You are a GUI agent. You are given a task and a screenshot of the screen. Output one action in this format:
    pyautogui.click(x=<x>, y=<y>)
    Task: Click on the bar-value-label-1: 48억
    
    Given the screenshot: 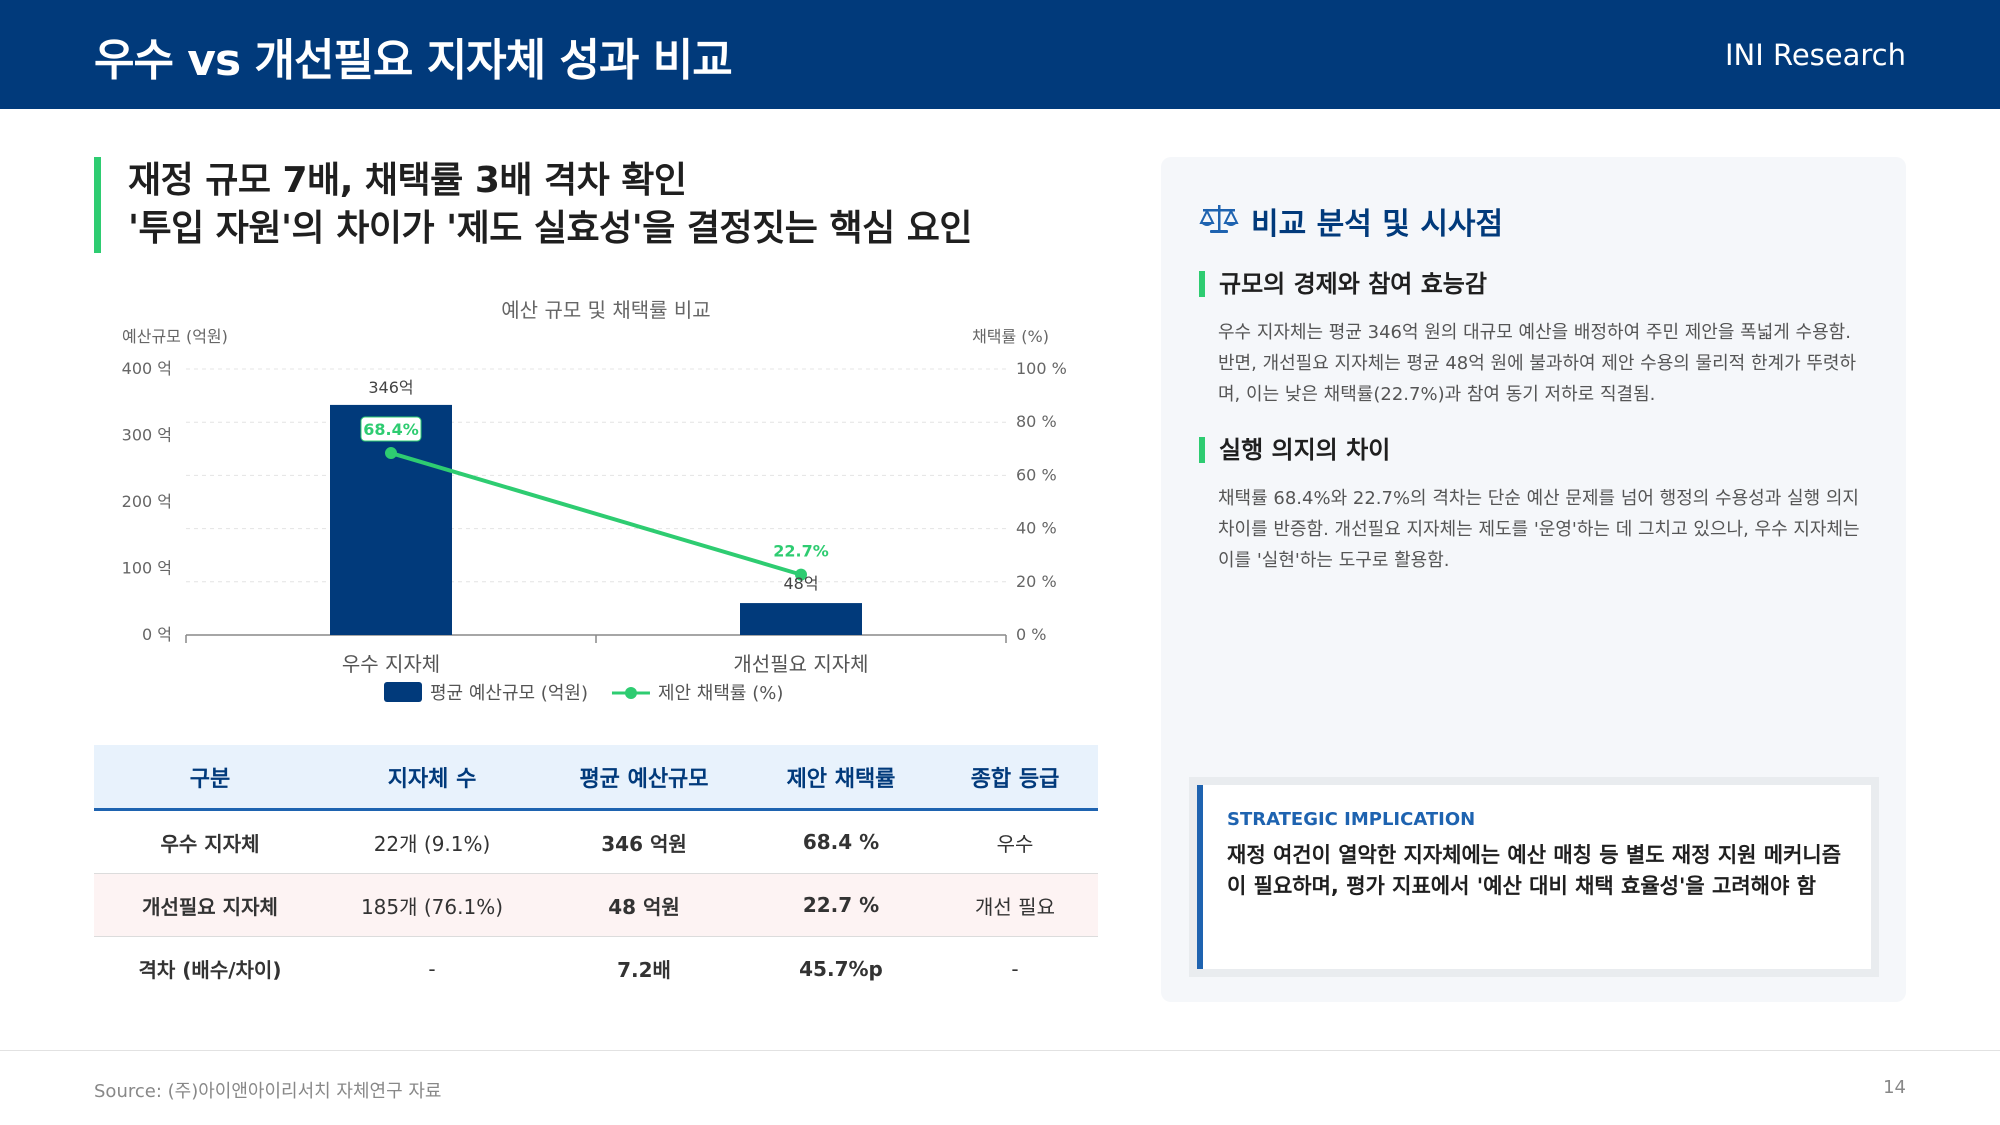 What is the action you would take?
    pyautogui.click(x=800, y=583)
    